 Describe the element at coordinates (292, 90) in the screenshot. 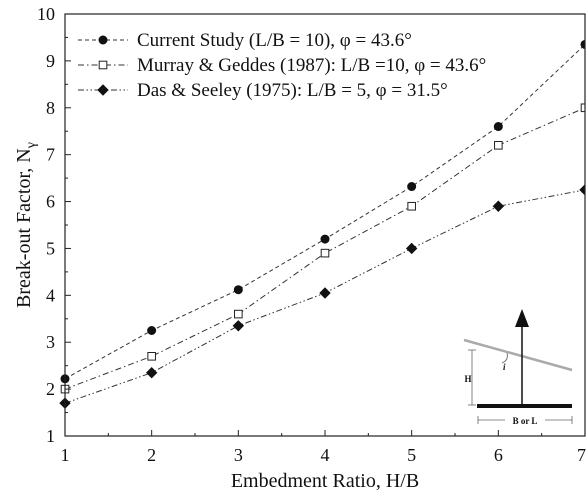

I see `legend-label: Das & Seeley (1975): L/B = 5, φ = 31.5°` at that location.